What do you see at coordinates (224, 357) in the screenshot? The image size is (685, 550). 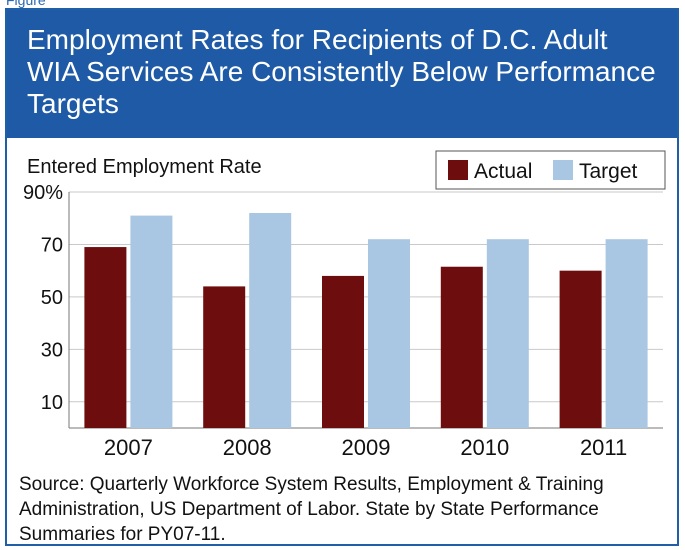 I see `bar-actual-2008` at bounding box center [224, 357].